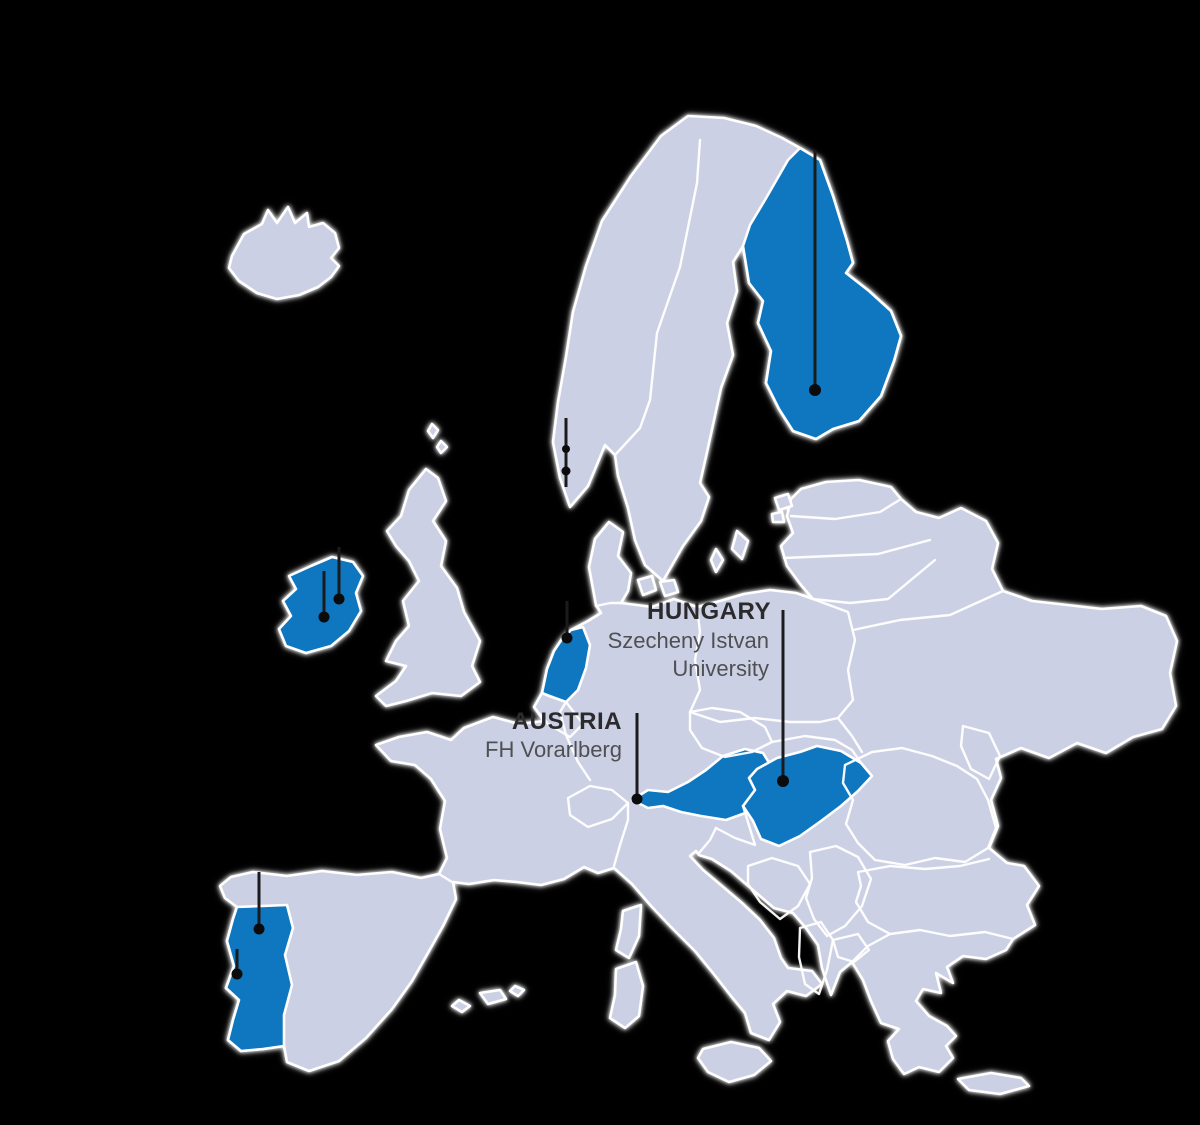 This screenshot has height=1125, width=1200. Describe the element at coordinates (816, 749) in the screenshot. I see `border-slovakia` at that location.